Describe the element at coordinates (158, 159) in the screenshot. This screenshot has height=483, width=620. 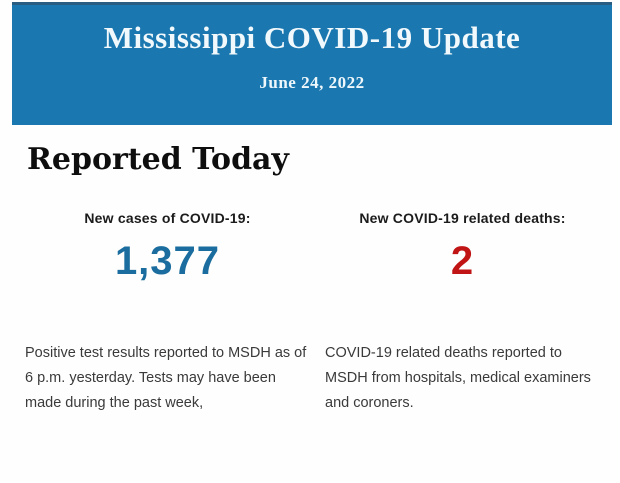
I see `section-heading-reported-today: Reported Today` at that location.